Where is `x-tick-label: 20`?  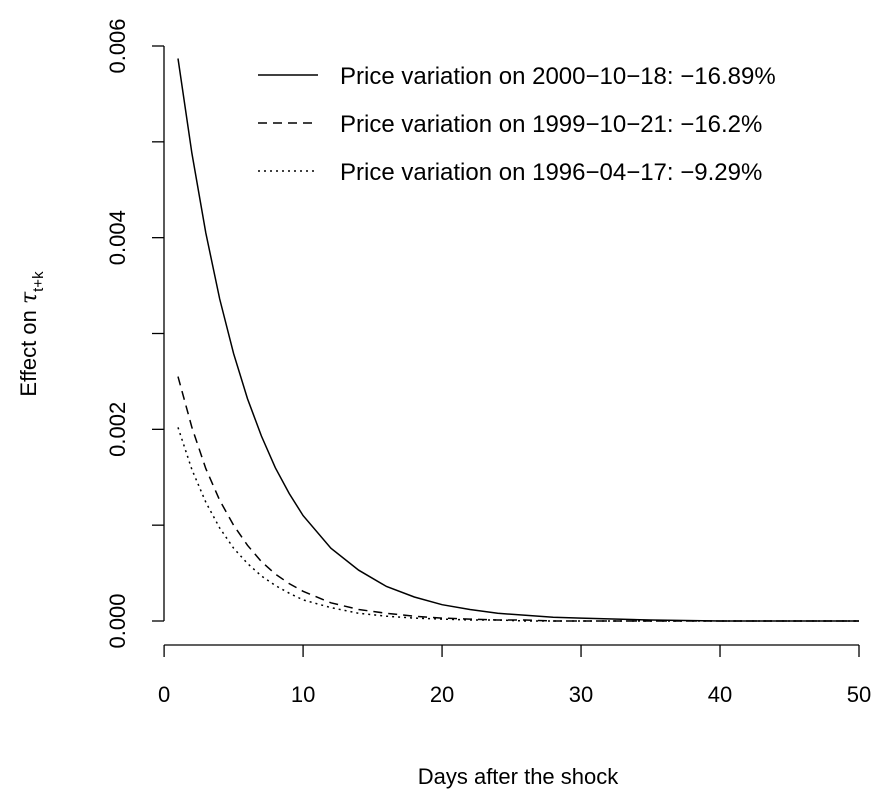 x-tick-label: 20 is located at coordinates (442, 694).